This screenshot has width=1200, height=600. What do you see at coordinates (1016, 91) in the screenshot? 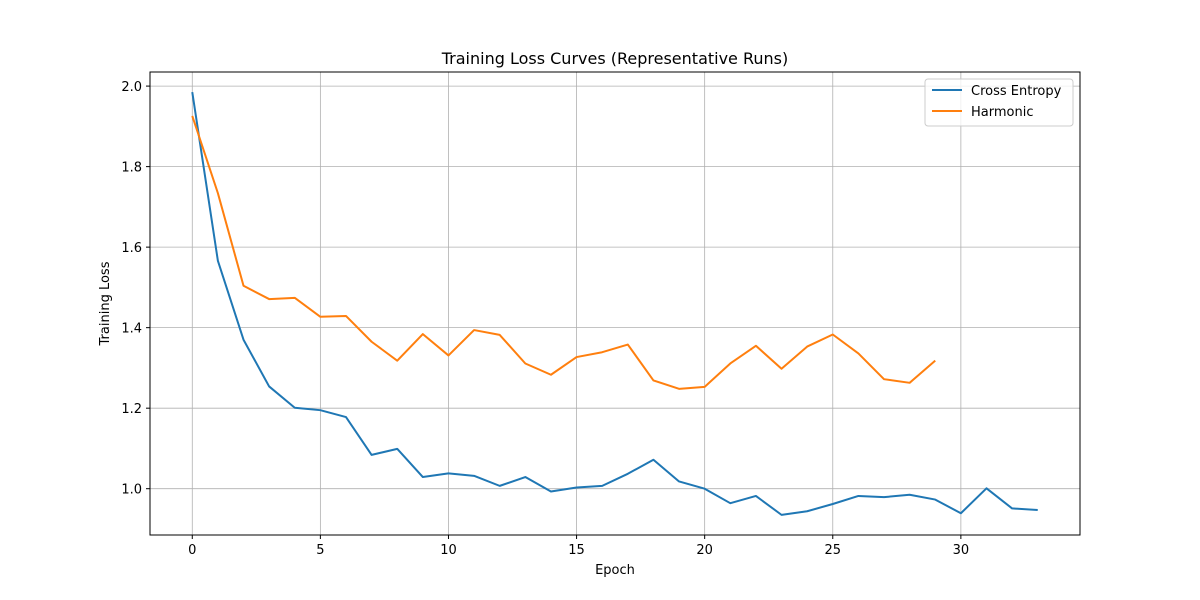
I see `legend-label-cross-entropy: Cross Entropy` at bounding box center [1016, 91].